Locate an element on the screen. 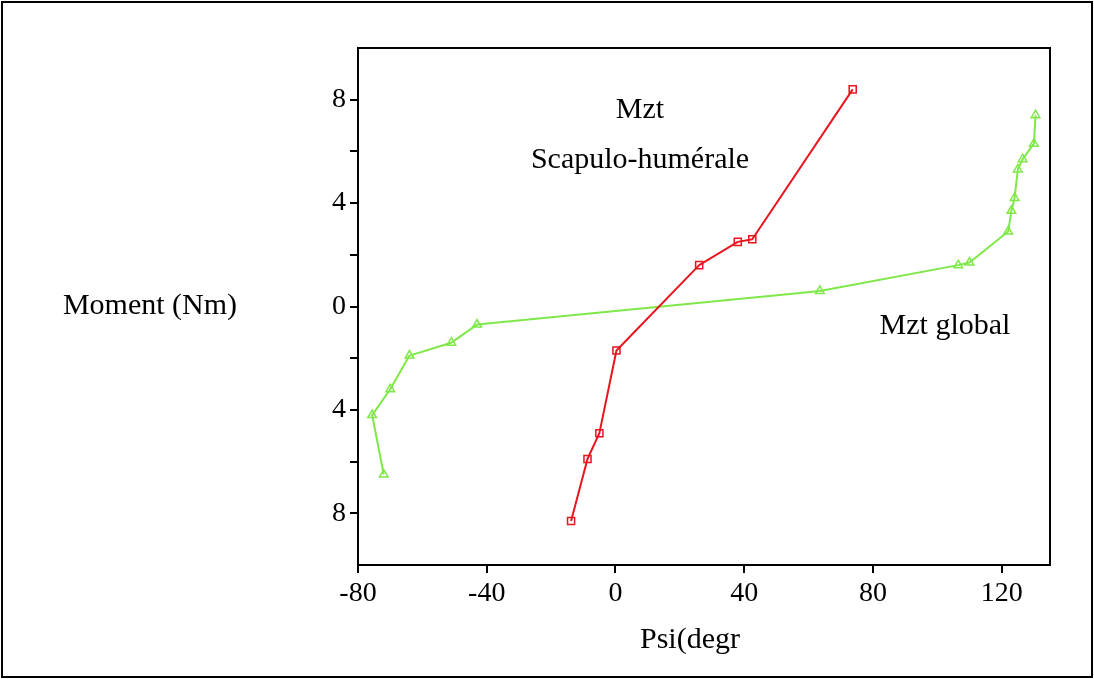  y-tick-label: 0 is located at coordinates (339, 304).